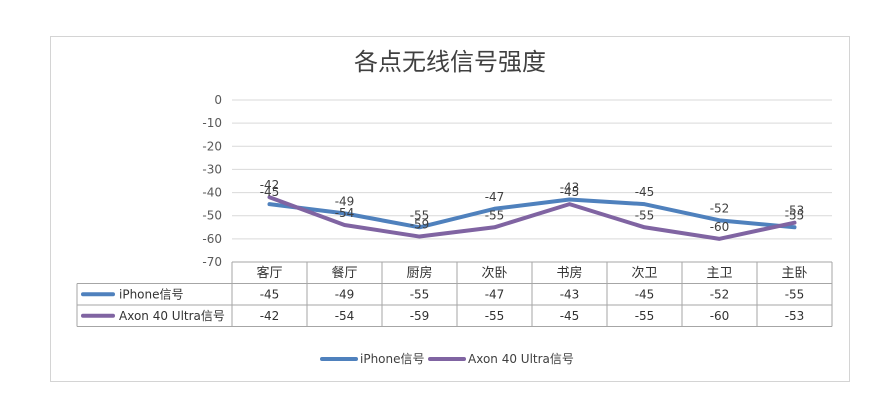 This screenshot has height=420, width=895. I want to click on category-label: 主卫, so click(719, 273).